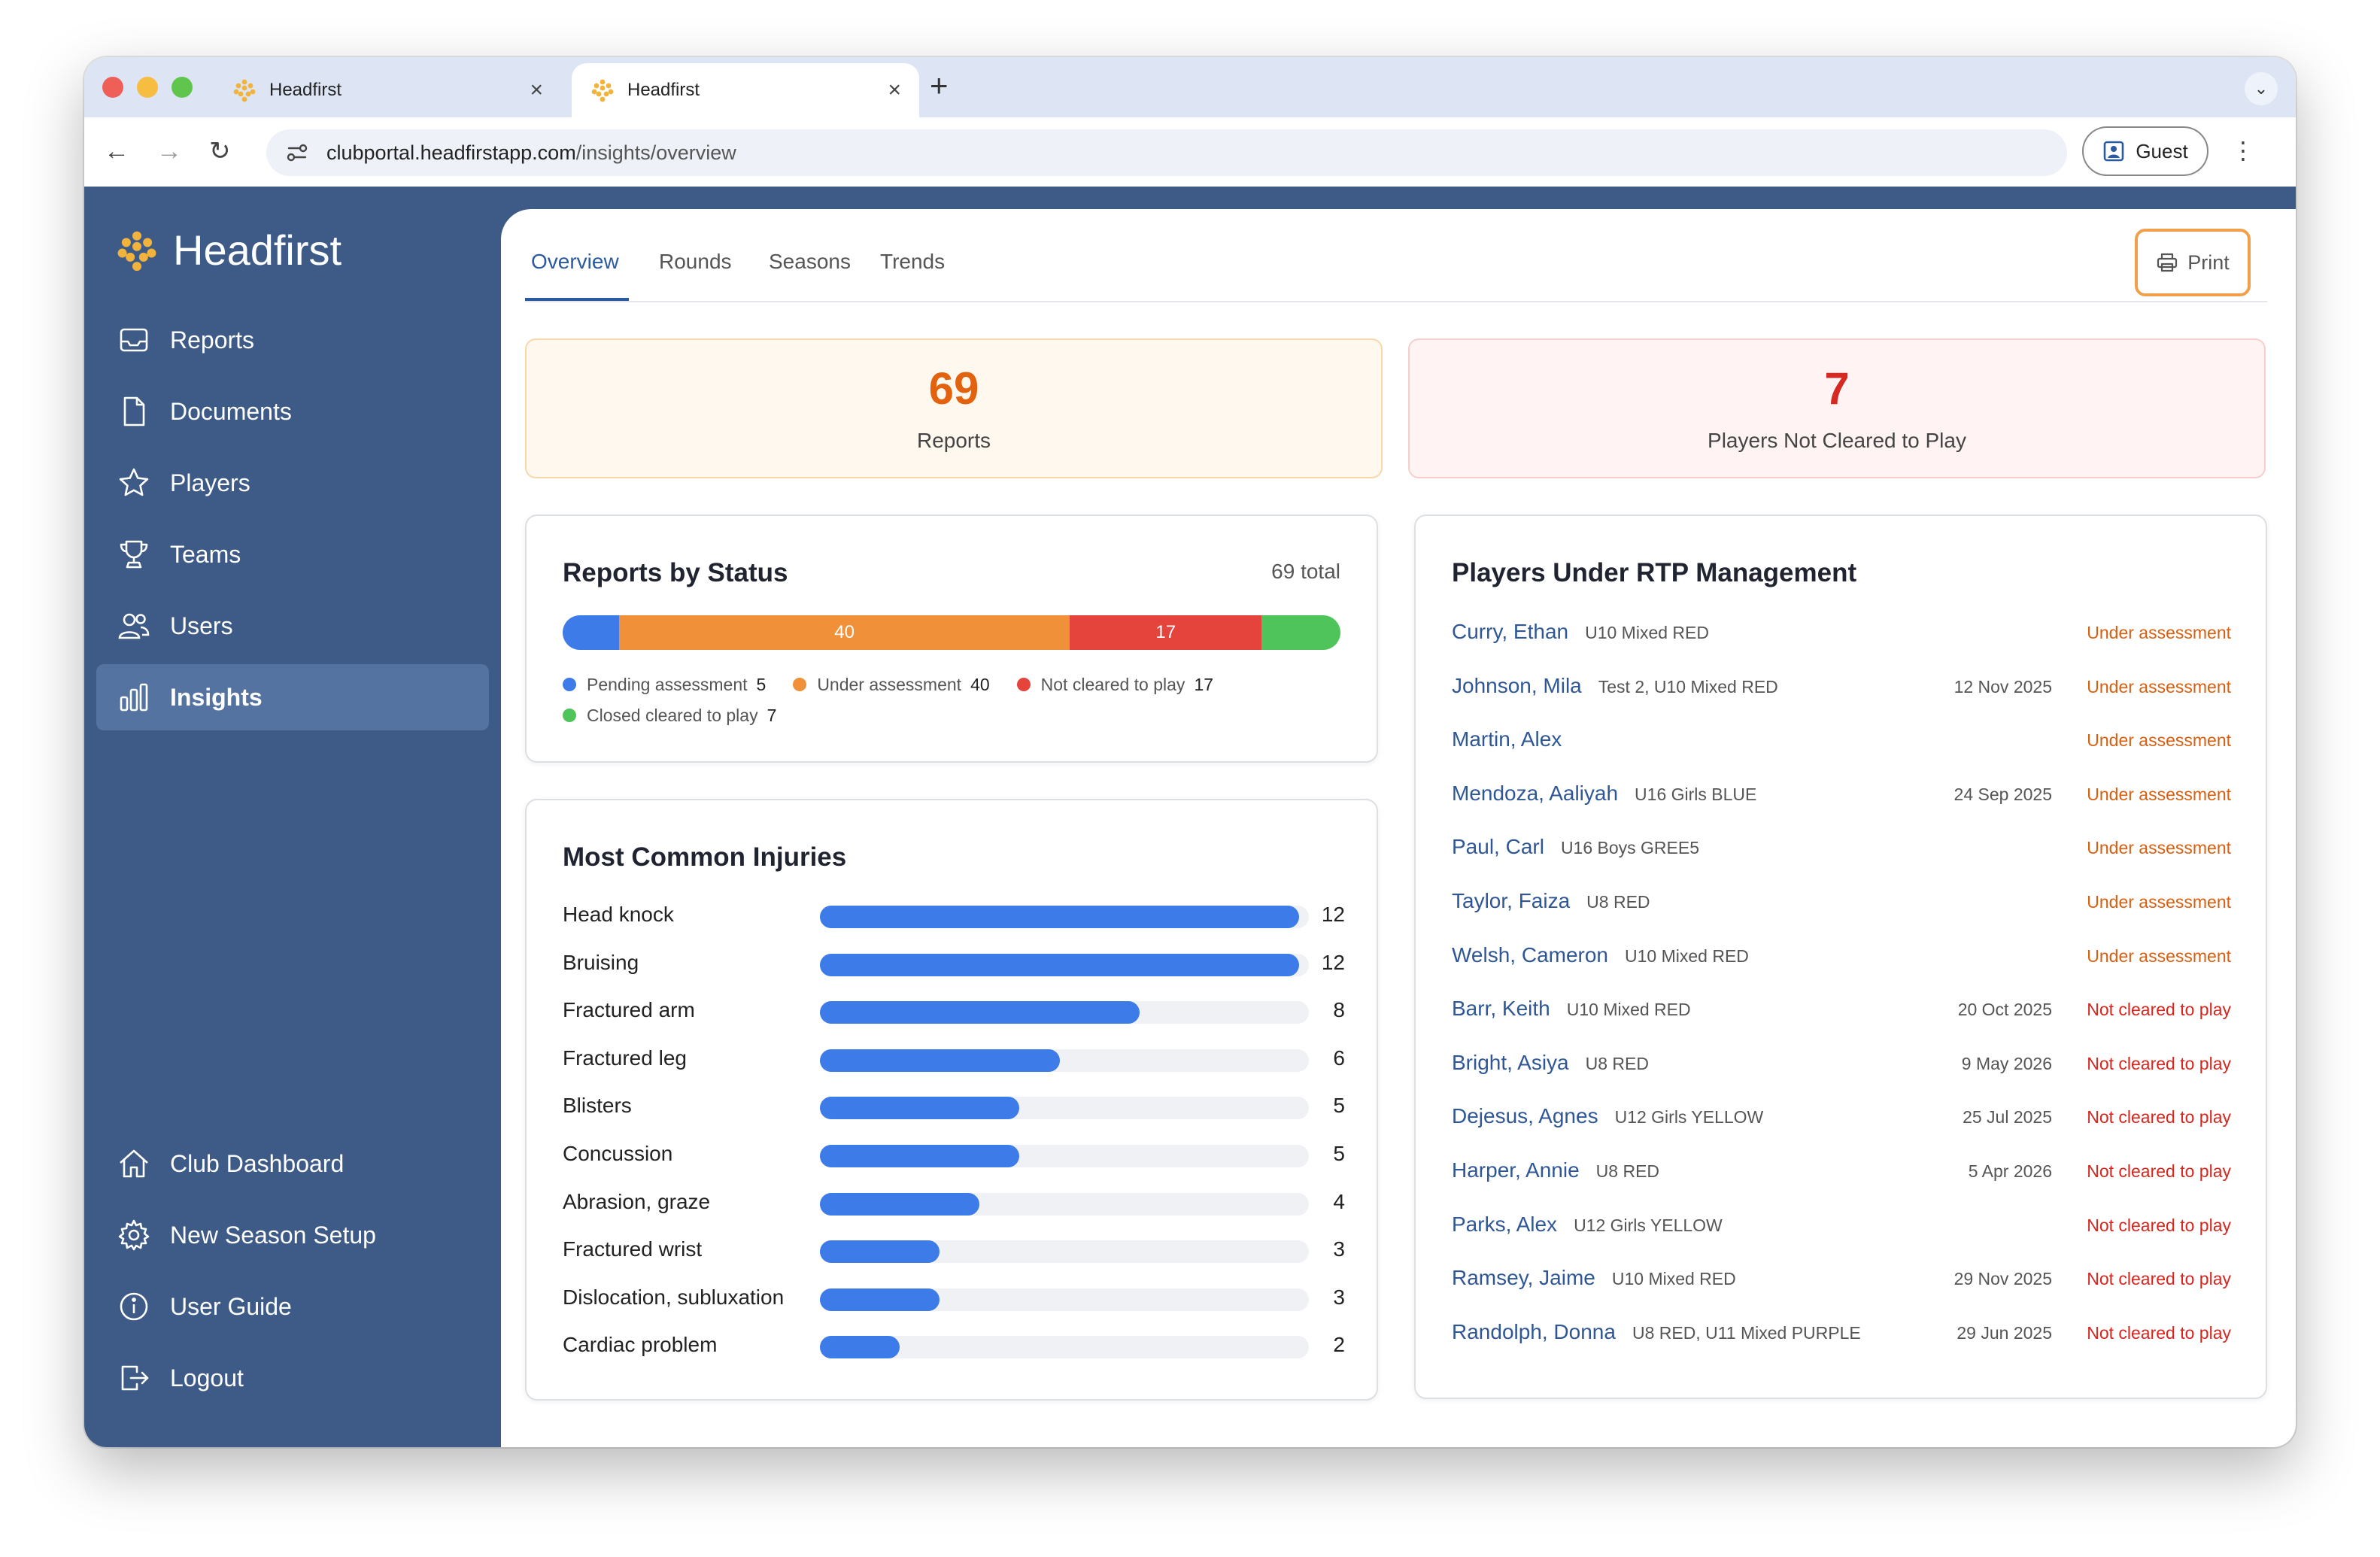 The width and height of the screenshot is (2380, 1557). What do you see at coordinates (1507, 739) in the screenshot?
I see `player-name-link: Martin, Alex` at bounding box center [1507, 739].